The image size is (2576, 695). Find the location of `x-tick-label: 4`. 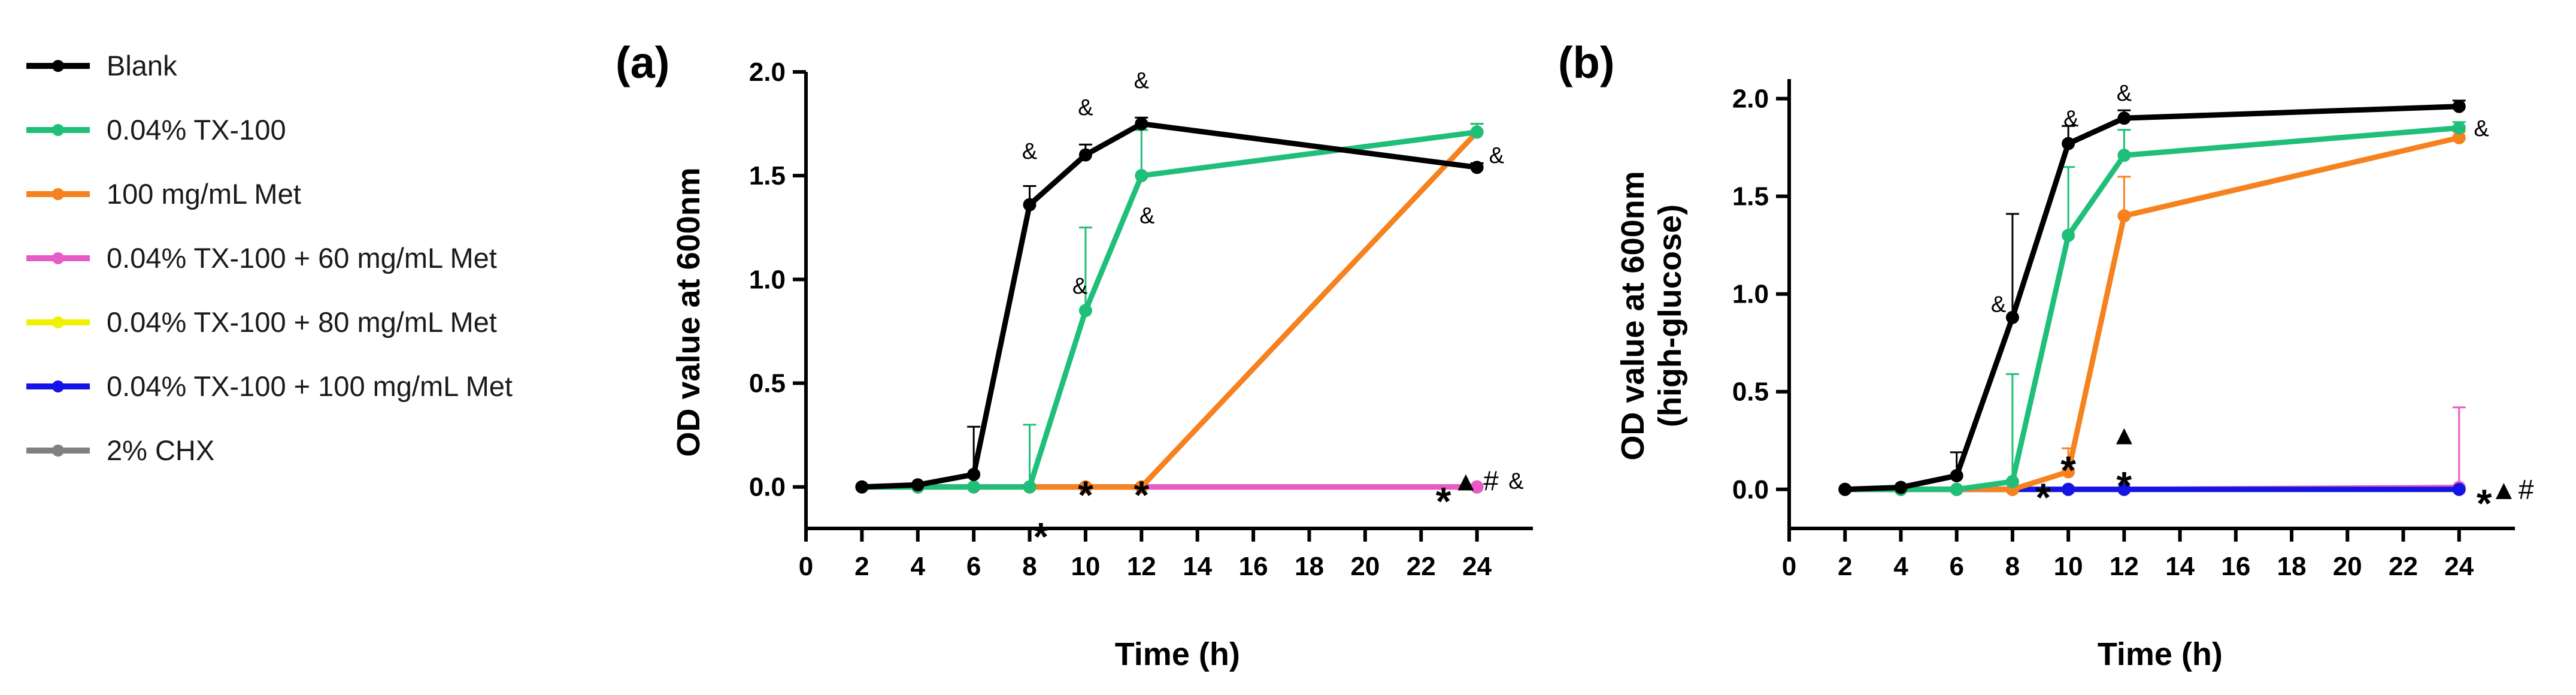

x-tick-label: 4 is located at coordinates (1900, 566).